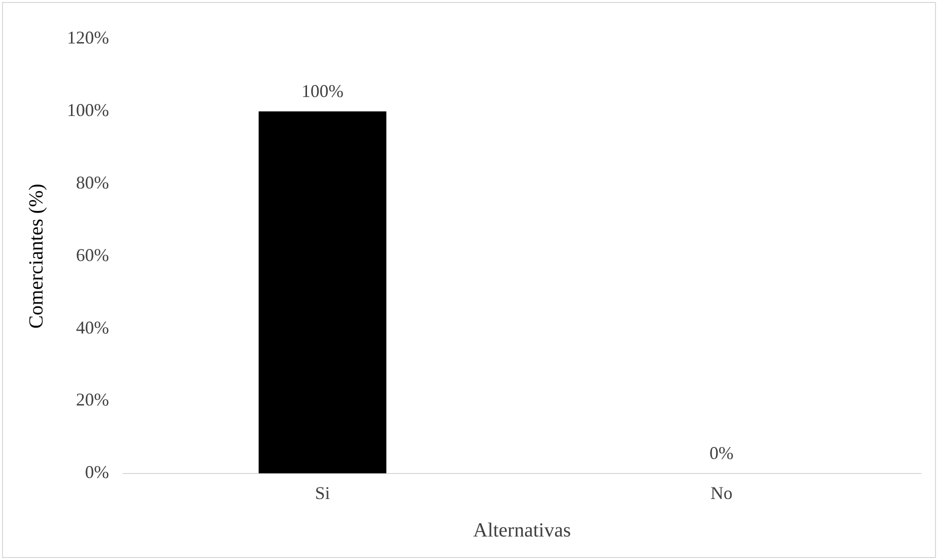 Image resolution: width=938 pixels, height=560 pixels. I want to click on x-axis-title: Alternativas, so click(522, 530).